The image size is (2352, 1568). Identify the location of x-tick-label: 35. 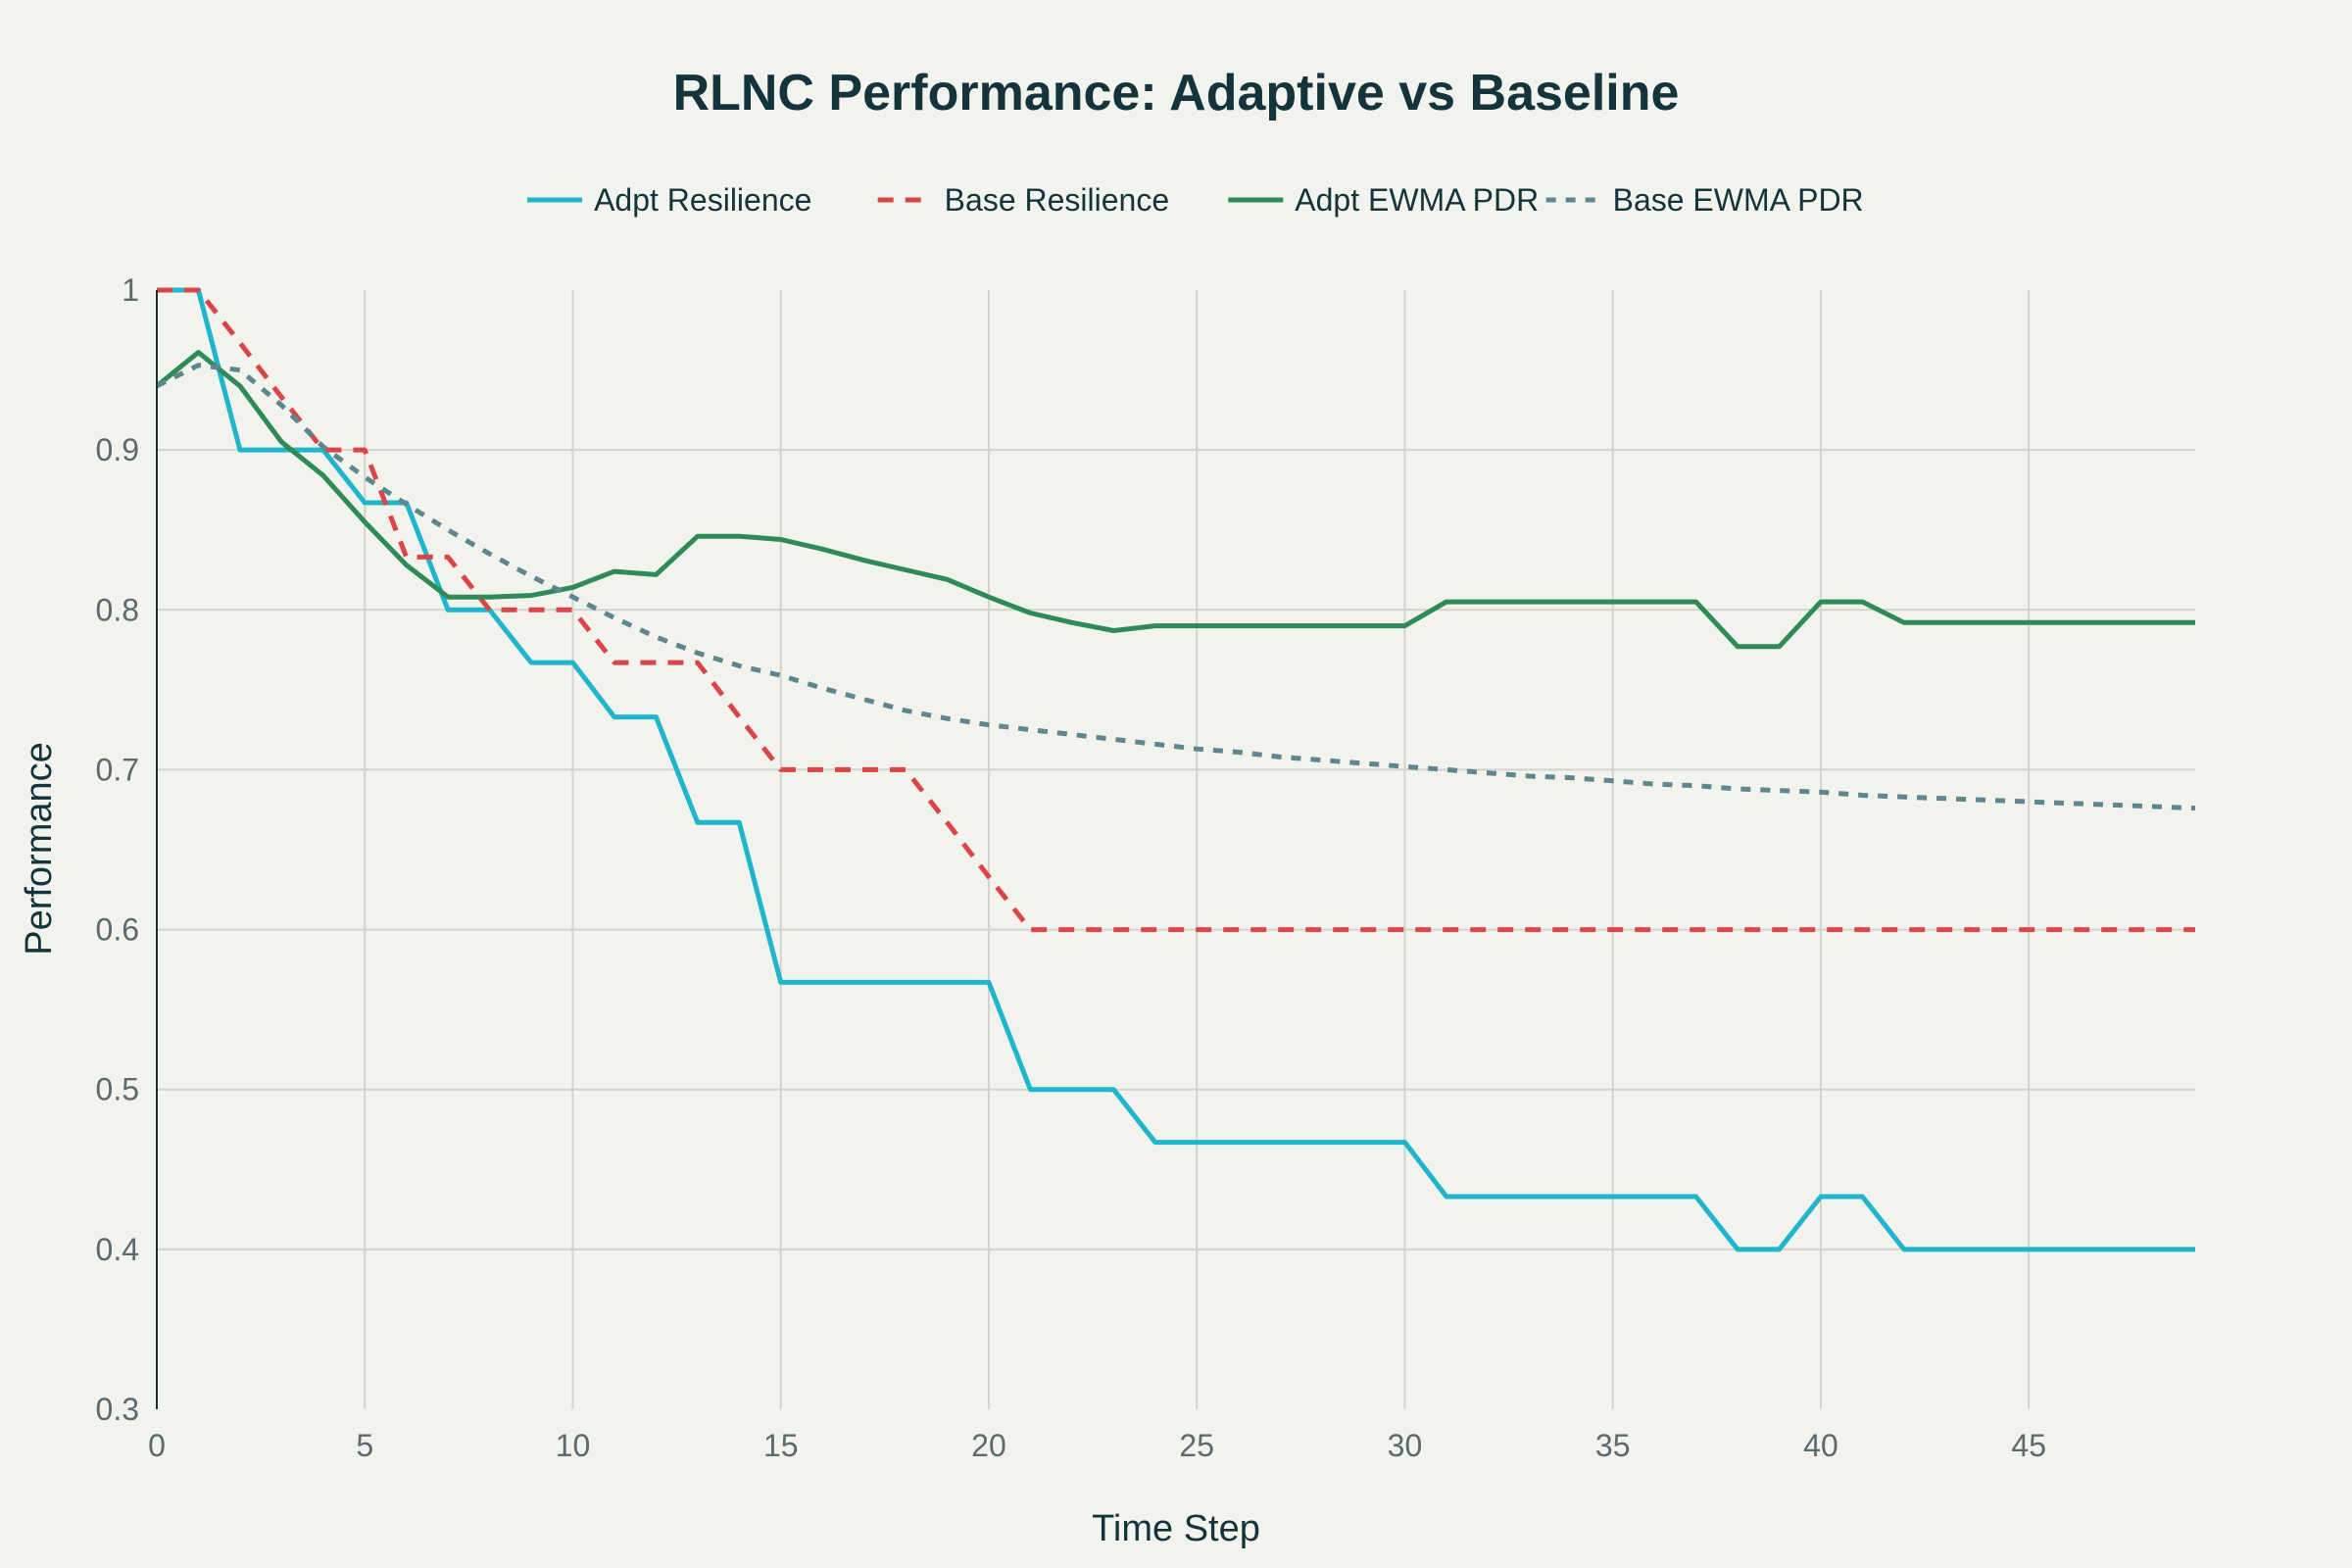
(1613, 1445).